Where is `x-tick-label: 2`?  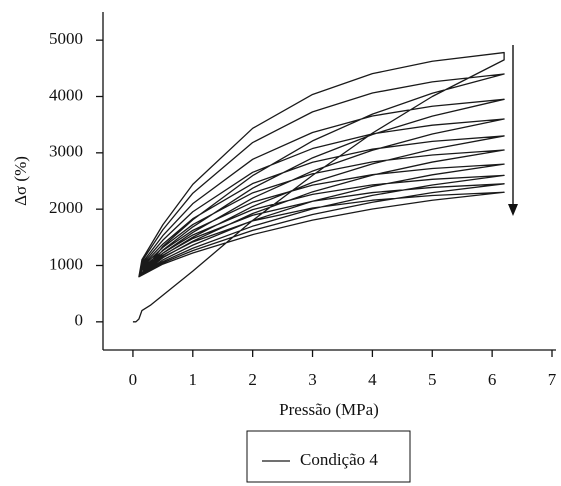
x-tick-label: 2 is located at coordinates (252, 379).